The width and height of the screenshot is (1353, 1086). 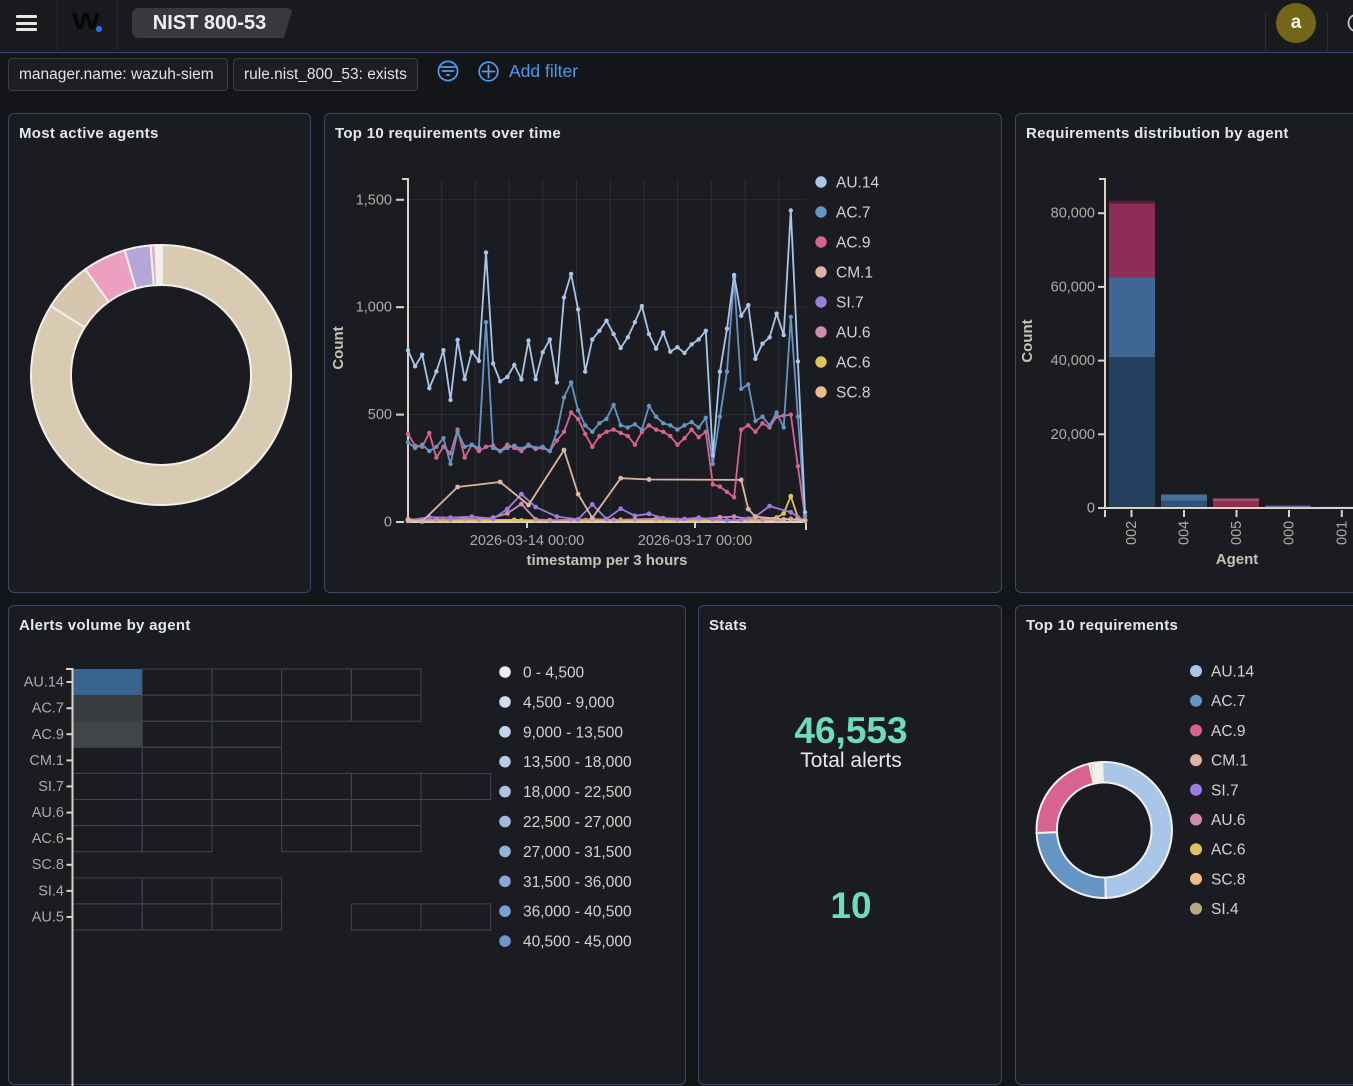 I want to click on svg-text: 22,500 - 27,000, so click(x=577, y=822).